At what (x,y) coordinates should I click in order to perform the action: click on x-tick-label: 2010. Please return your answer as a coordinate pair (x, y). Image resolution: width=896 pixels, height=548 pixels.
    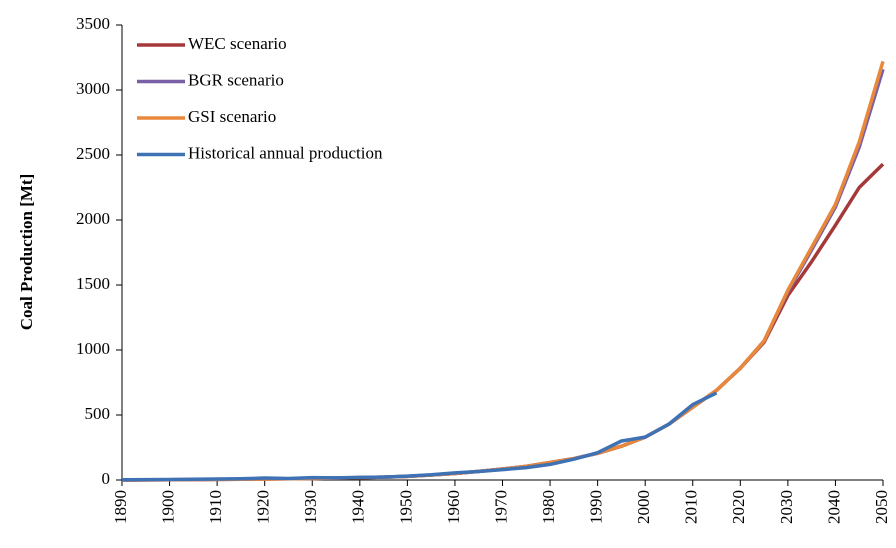
    Looking at the image, I should click on (691, 507).